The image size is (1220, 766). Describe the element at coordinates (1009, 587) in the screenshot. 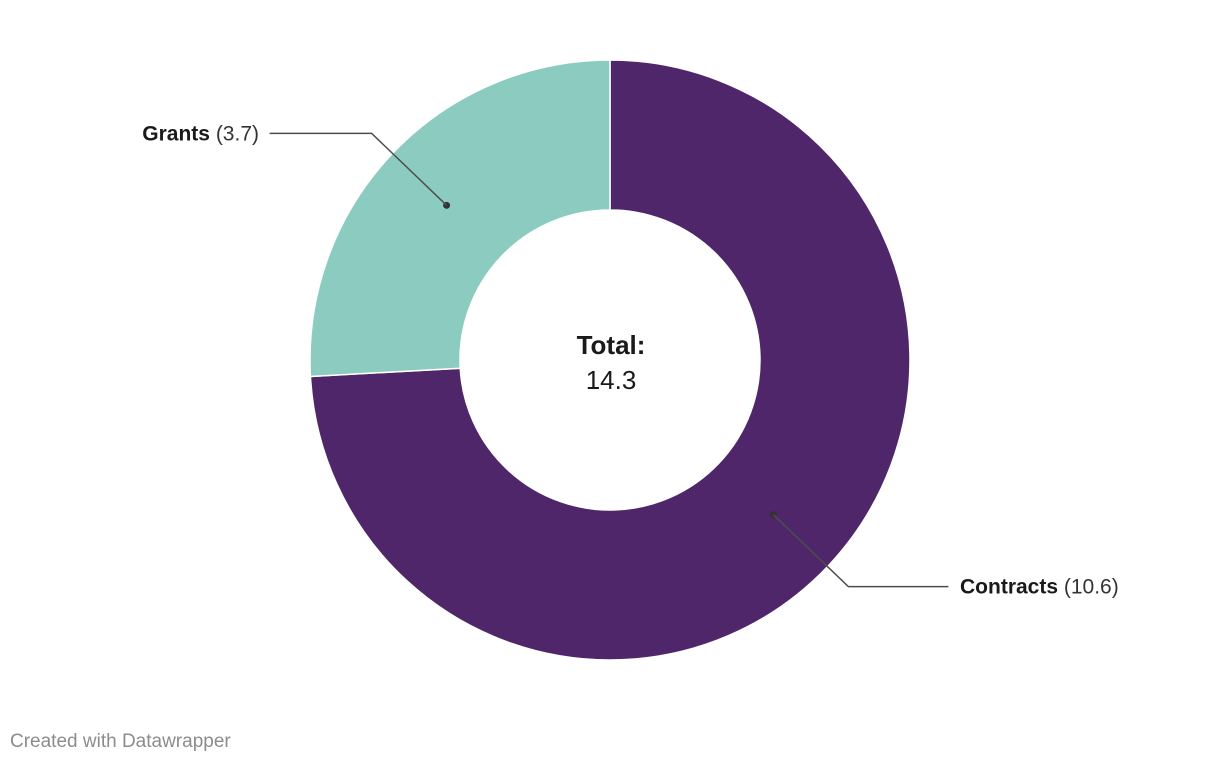

I see `slice-label-name: Contracts` at that location.